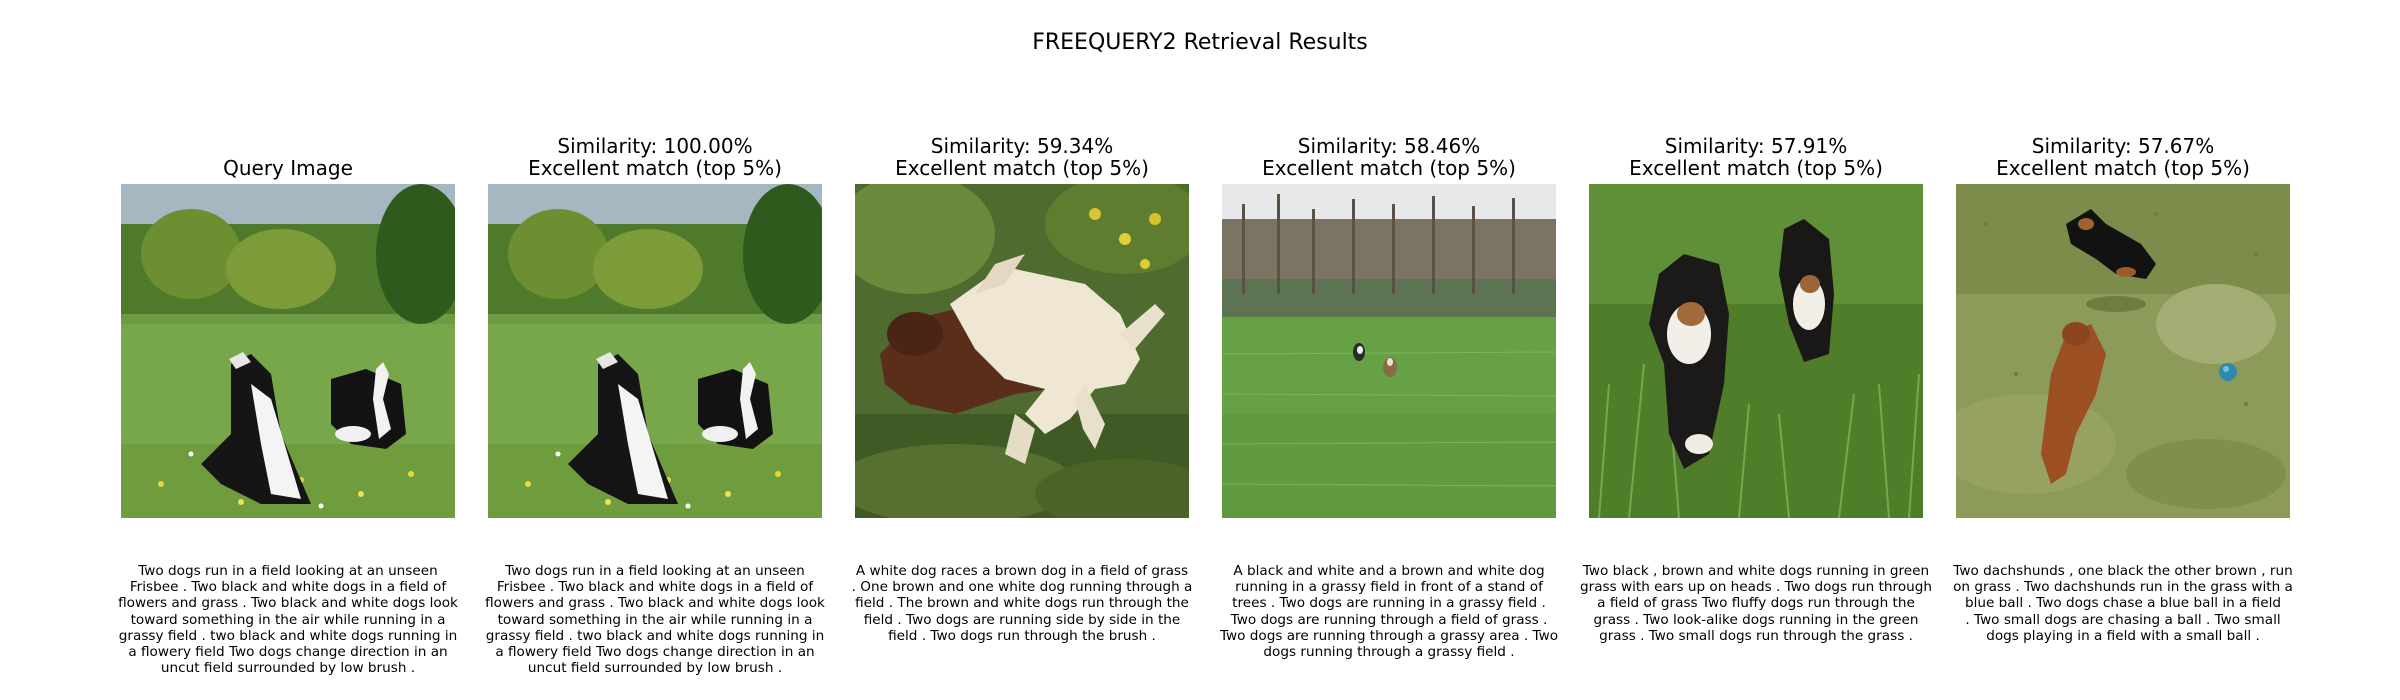 The height and width of the screenshot is (700, 2400). I want to click on query-panel: Query Image, so click(288, 350).